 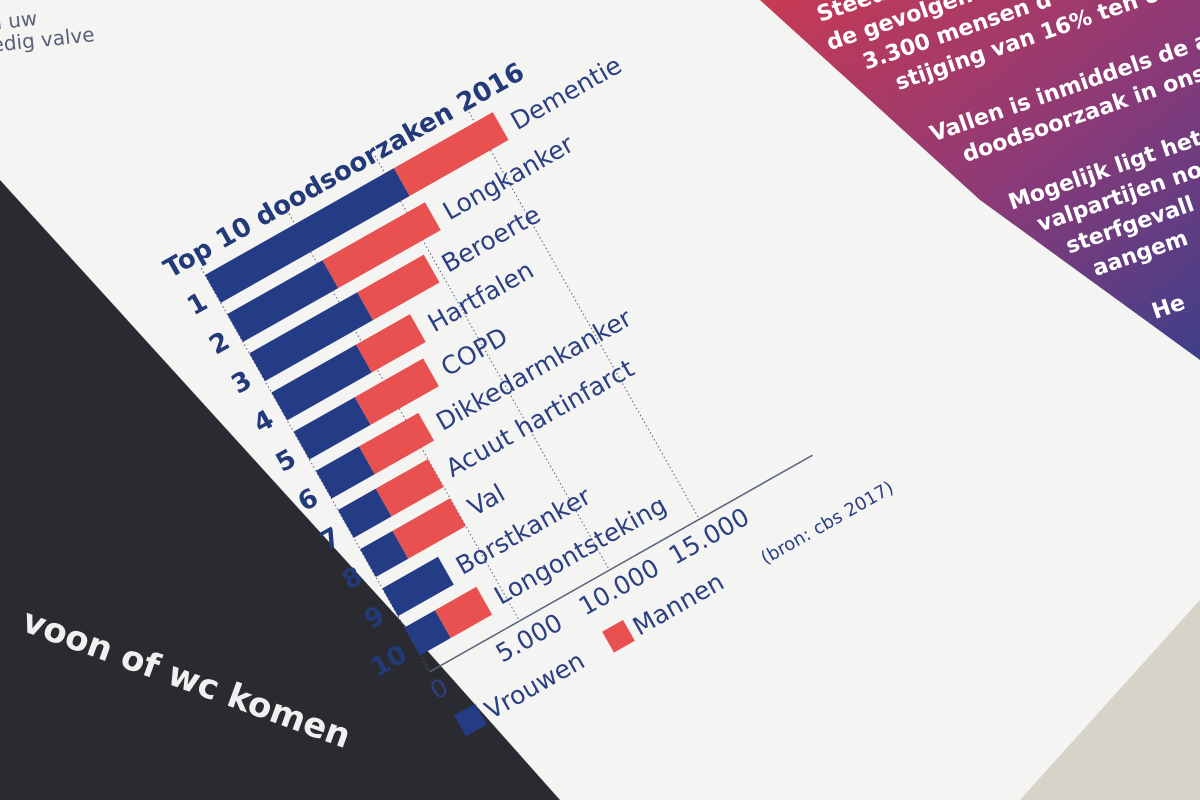 I want to click on source-note: (bron: cbs 2017), so click(x=827, y=523).